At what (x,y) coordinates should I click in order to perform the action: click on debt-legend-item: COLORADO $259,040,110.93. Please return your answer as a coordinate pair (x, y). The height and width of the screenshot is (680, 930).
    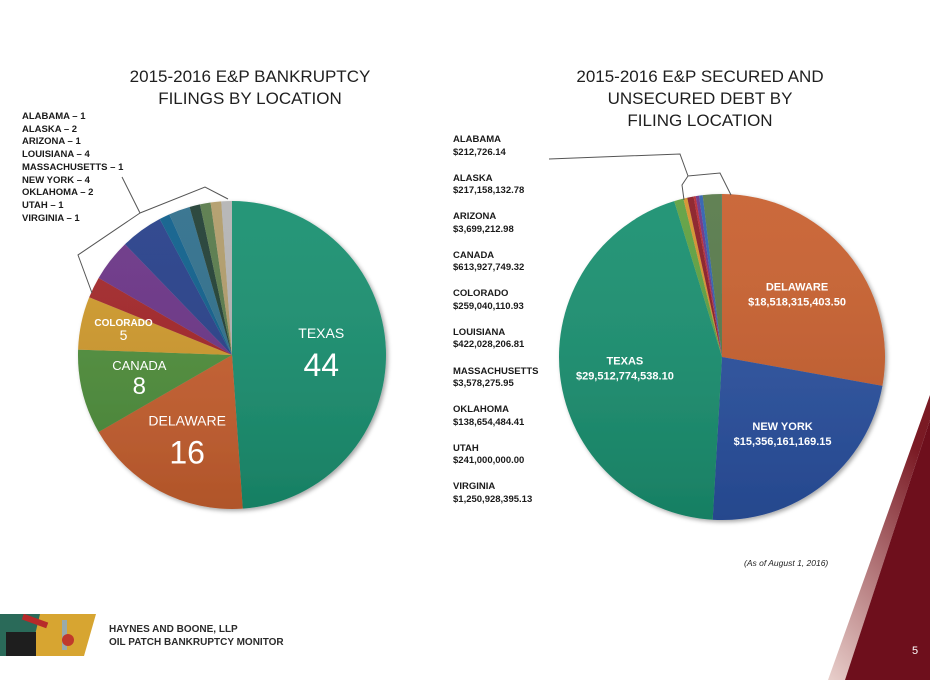
    Looking at the image, I should click on (496, 307).